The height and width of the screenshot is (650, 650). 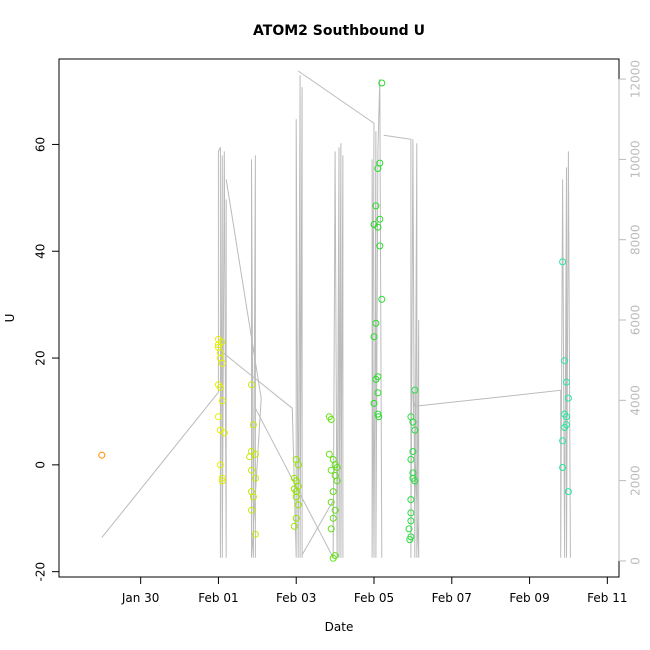 What do you see at coordinates (636, 320) in the screenshot?
I see `right-tick-label: 6000` at bounding box center [636, 320].